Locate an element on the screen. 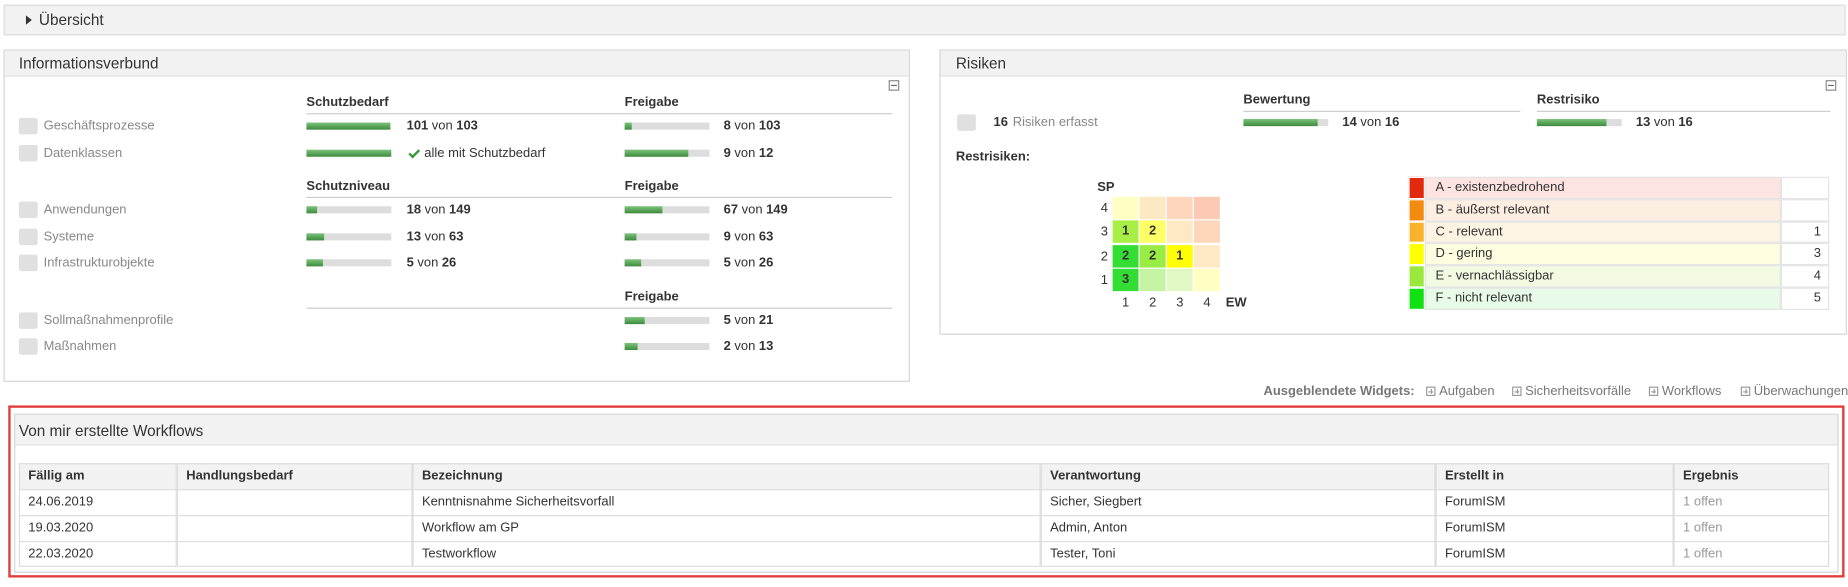  matrix-cell: 3 is located at coordinates (1125, 280).